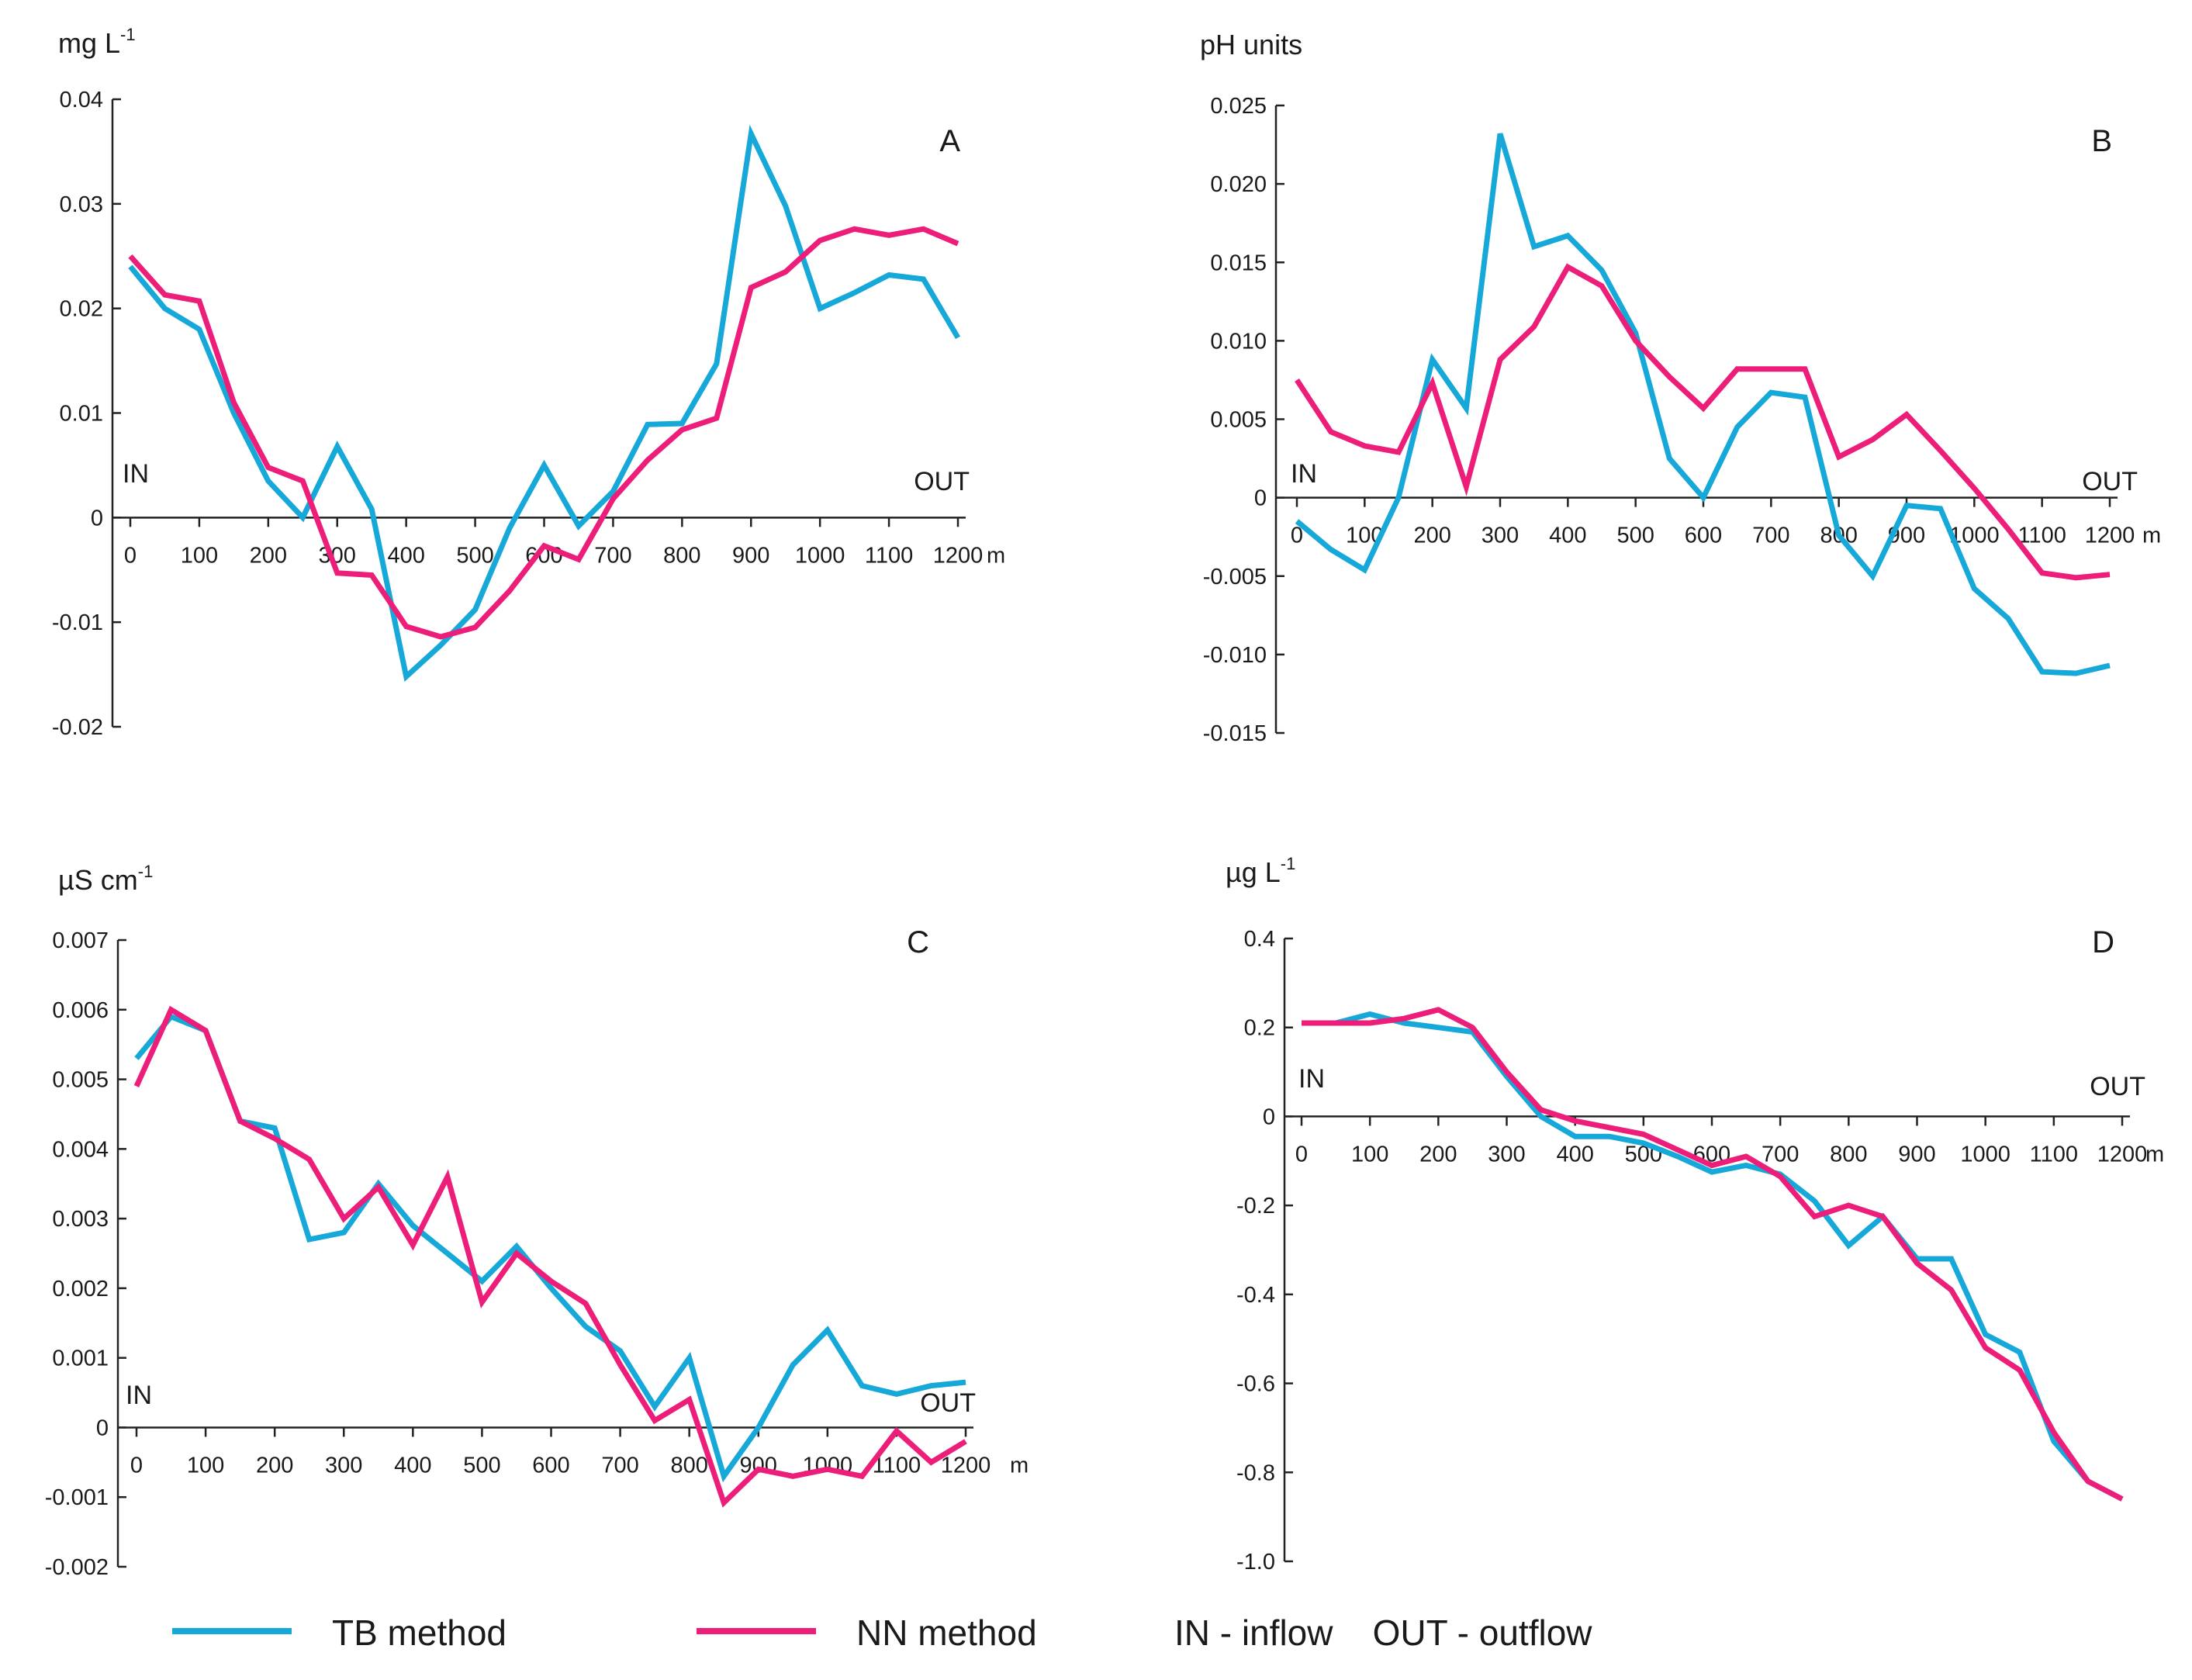 The width and height of the screenshot is (2192, 1680). I want to click on y-tick-label-a: -0.01, so click(77, 623).